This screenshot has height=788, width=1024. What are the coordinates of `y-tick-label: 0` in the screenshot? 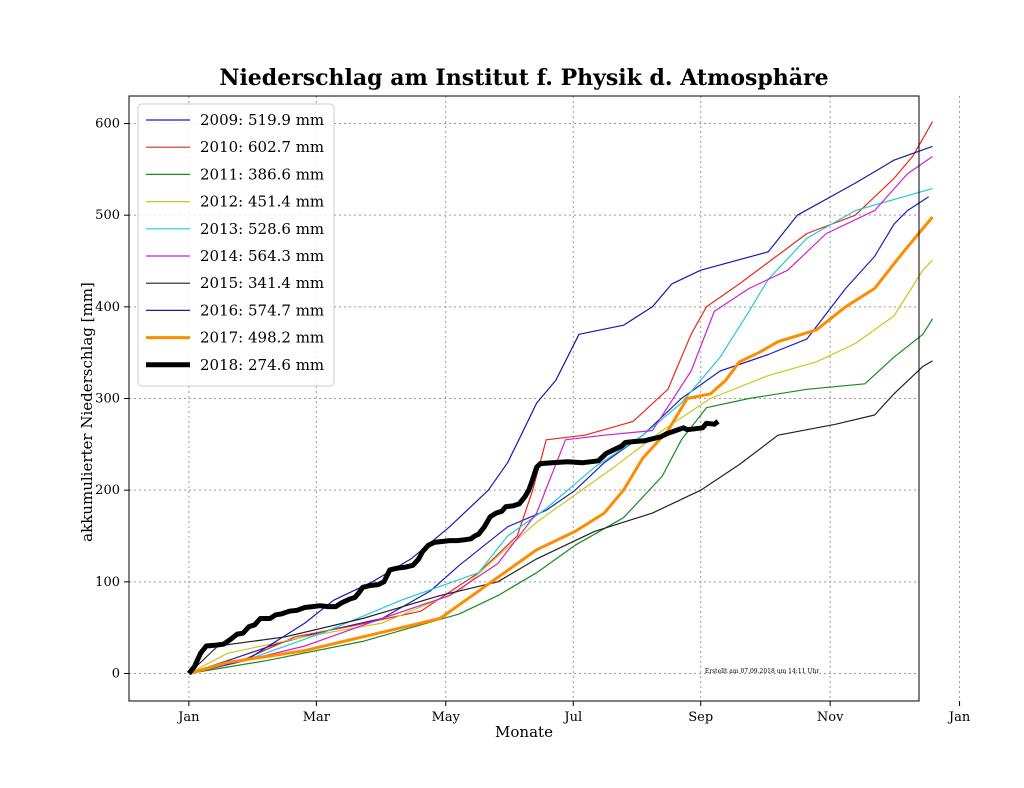 It's located at (116, 674).